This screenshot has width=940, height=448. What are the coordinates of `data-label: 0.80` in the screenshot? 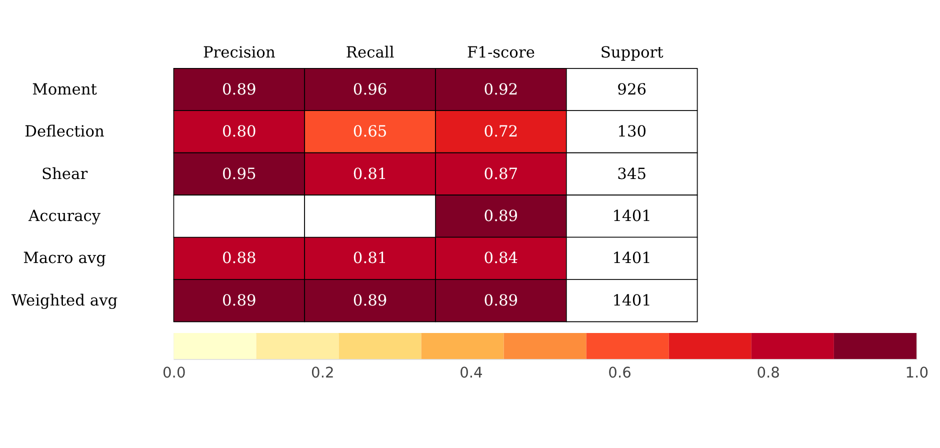 It's located at (239, 131).